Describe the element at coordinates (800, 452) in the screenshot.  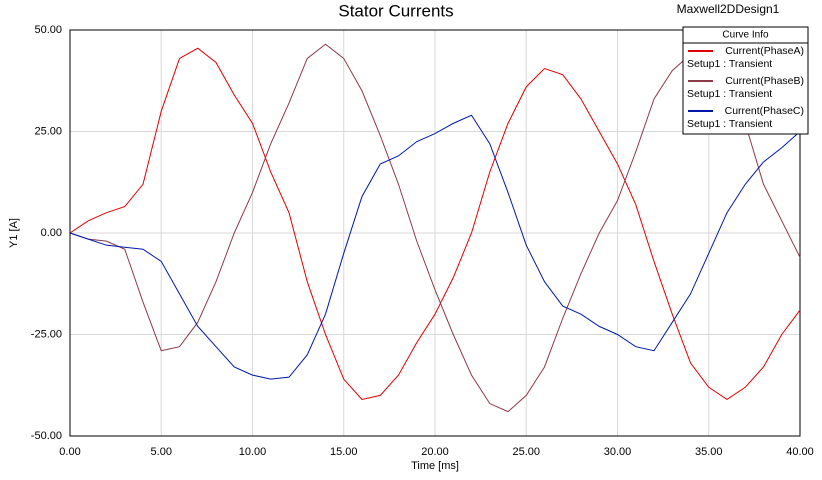
I see `x-tick-label: 40.00` at that location.